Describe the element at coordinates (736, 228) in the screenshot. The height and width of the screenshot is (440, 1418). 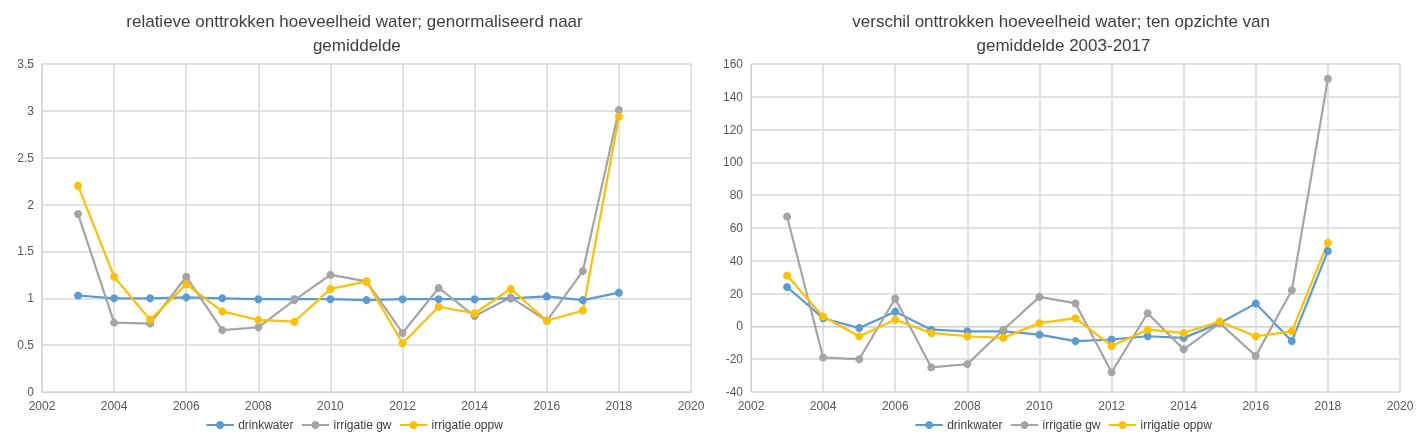
I see `y-tick-label: 60` at that location.